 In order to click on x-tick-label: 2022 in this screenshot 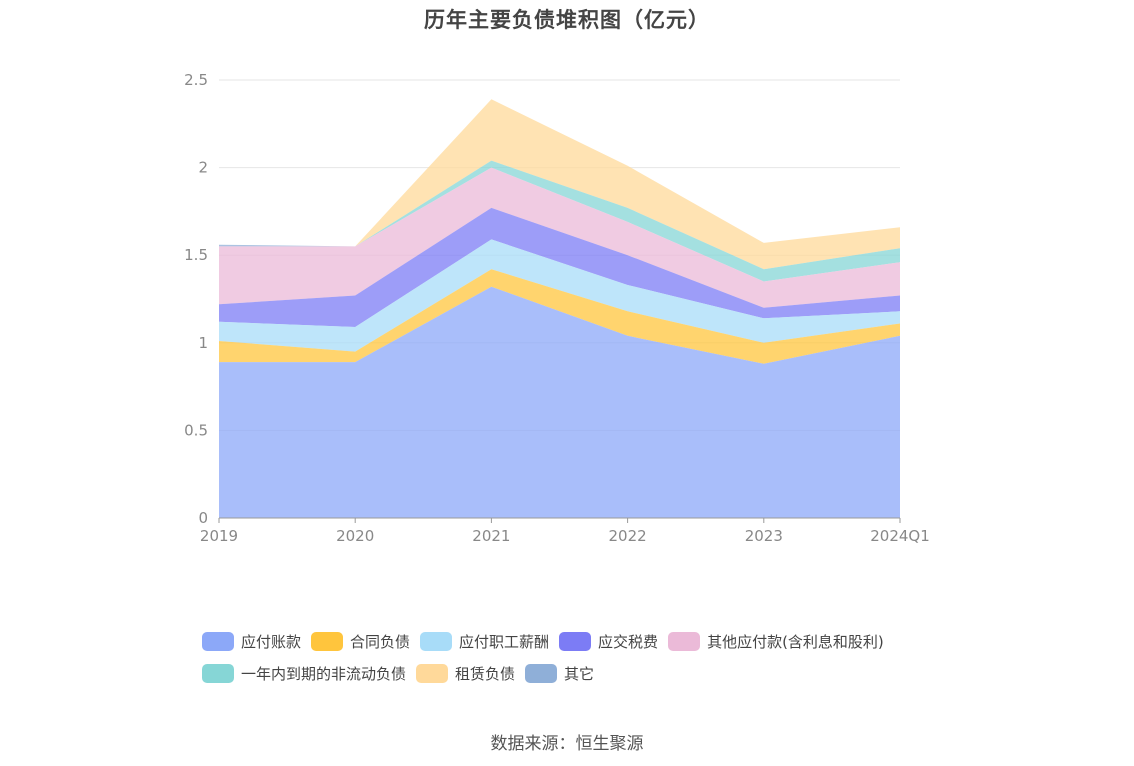, I will do `click(628, 536)`.